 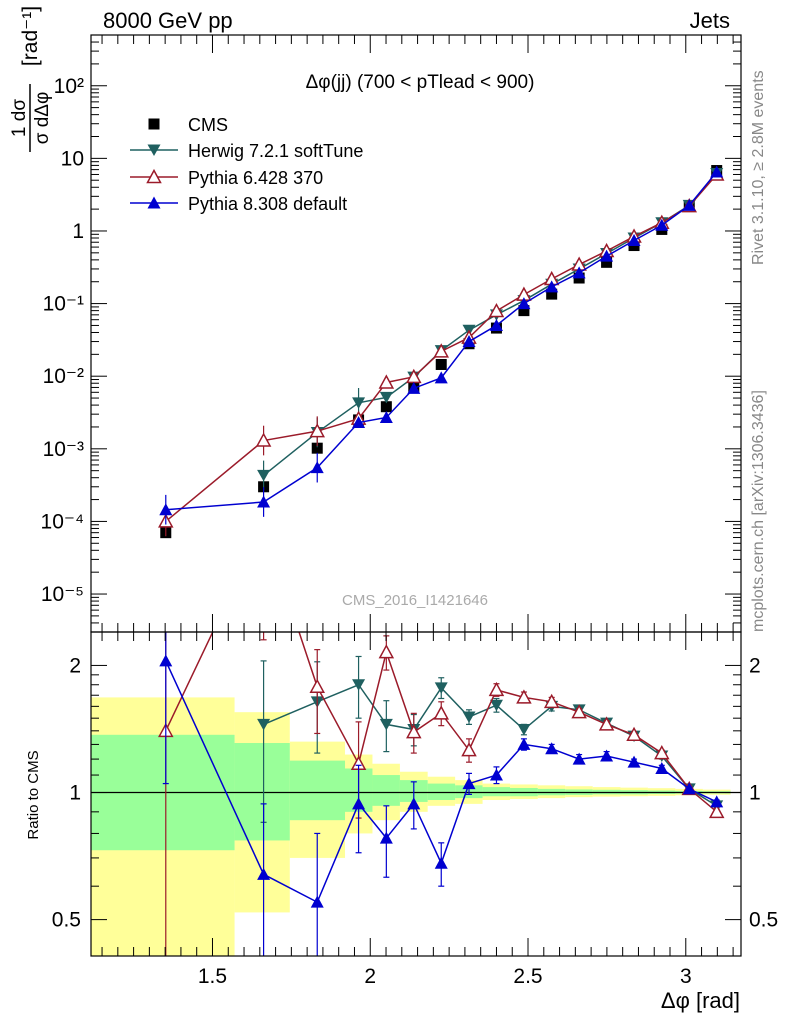 What do you see at coordinates (62, 521) in the screenshot?
I see `main-y-tick-label: 10⁻⁴` at bounding box center [62, 521].